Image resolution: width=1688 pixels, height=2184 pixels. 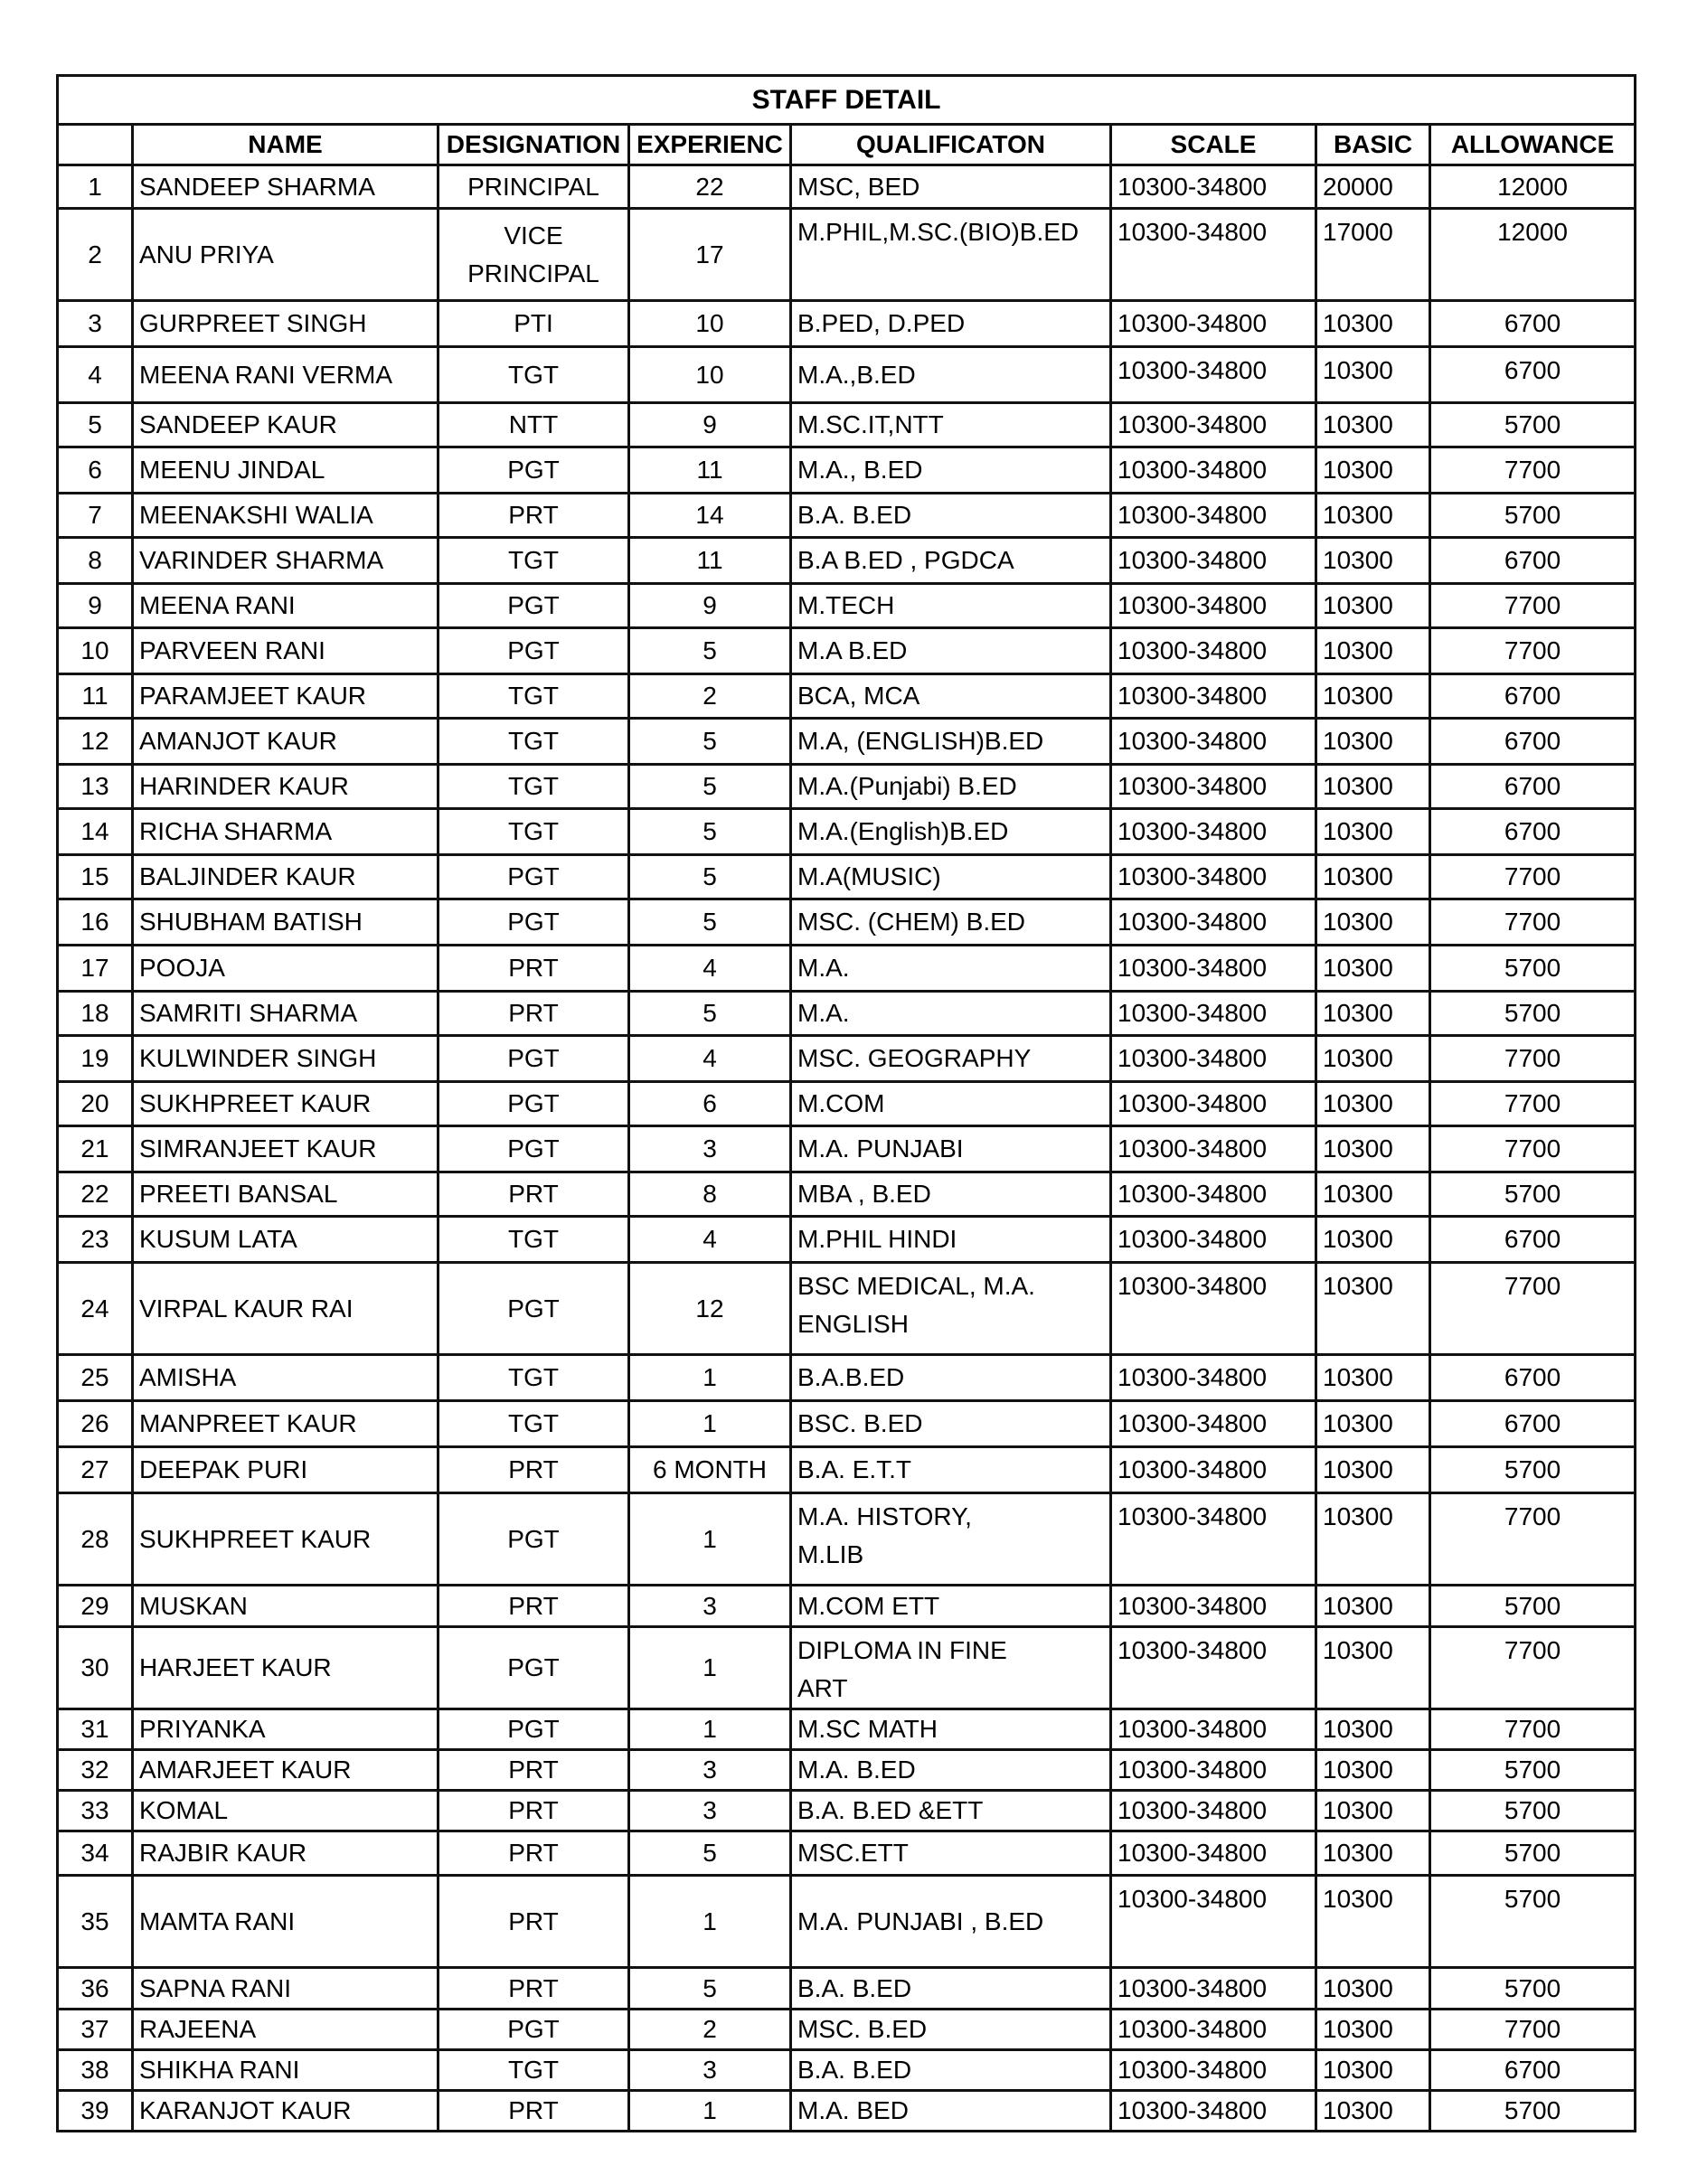 I want to click on experience: 5, so click(x=710, y=876).